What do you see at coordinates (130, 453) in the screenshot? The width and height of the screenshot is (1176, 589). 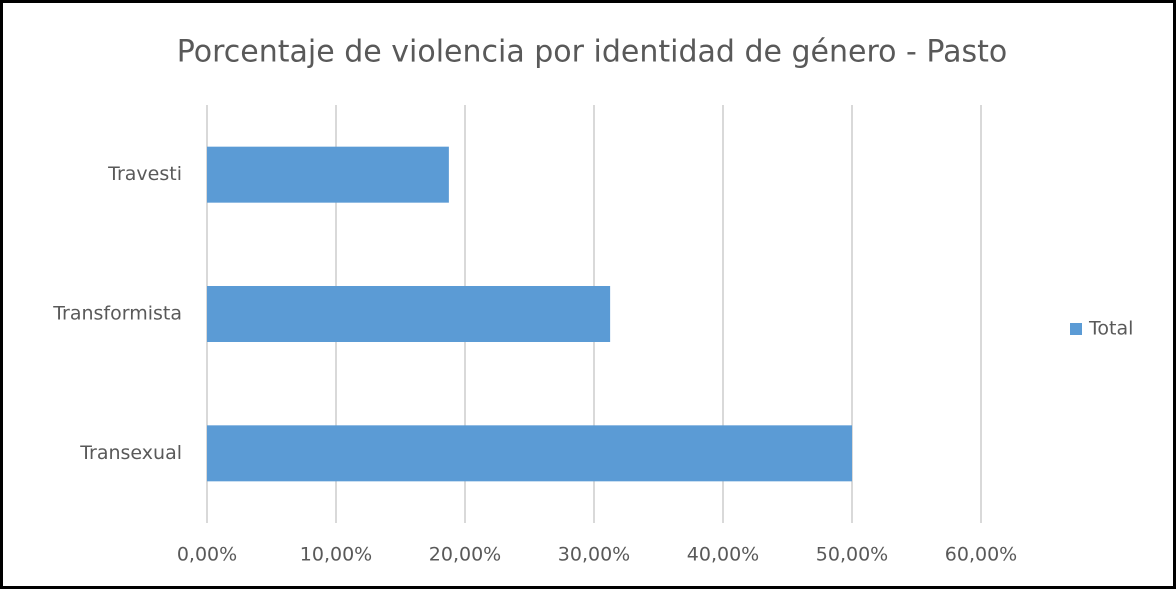 I see `y-tick-label: Transexual` at bounding box center [130, 453].